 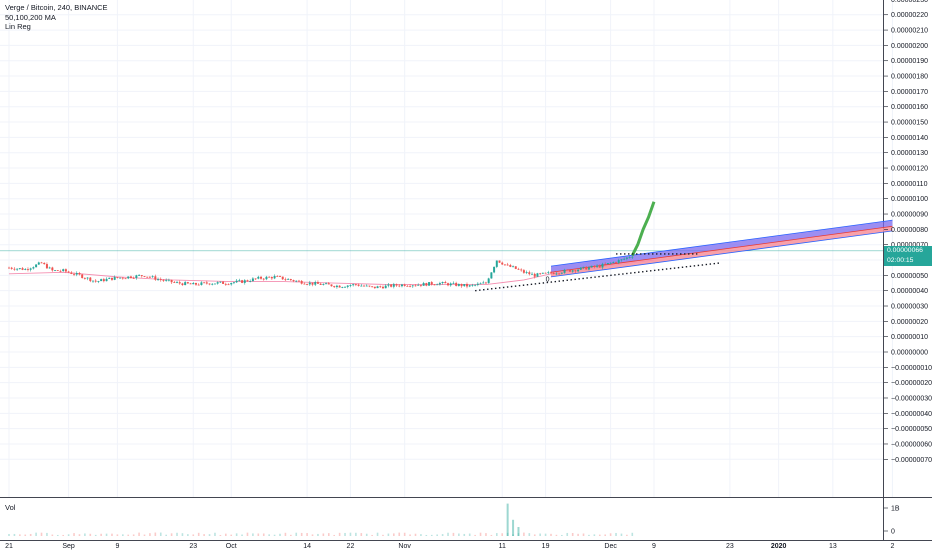 I want to click on price-tick-label: −0.00000030, so click(x=911, y=398).